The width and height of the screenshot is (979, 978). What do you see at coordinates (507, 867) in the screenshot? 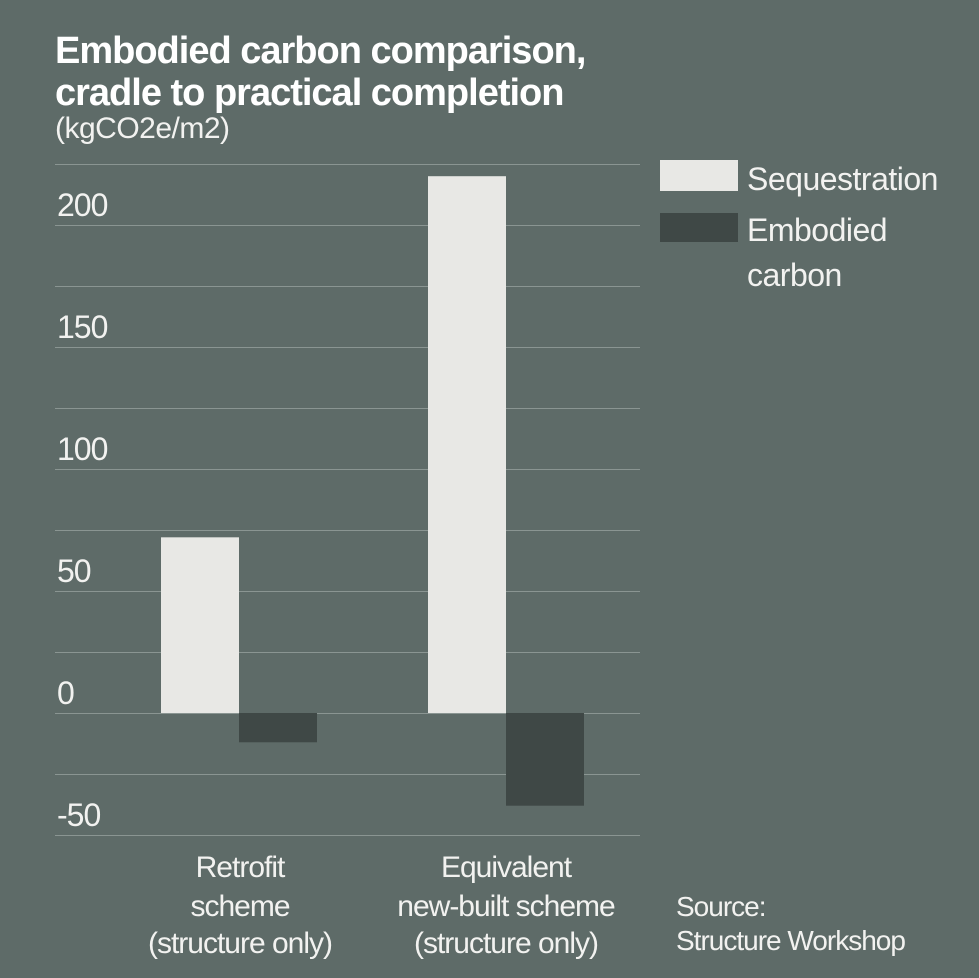
I see `category-label: Equivalent` at bounding box center [507, 867].